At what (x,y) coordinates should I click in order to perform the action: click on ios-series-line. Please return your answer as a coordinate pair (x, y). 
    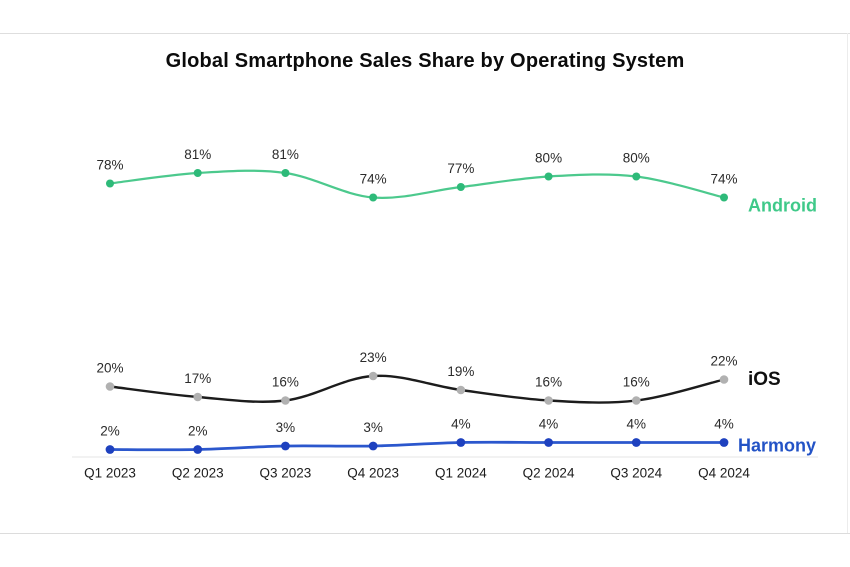
    Looking at the image, I should click on (417, 389).